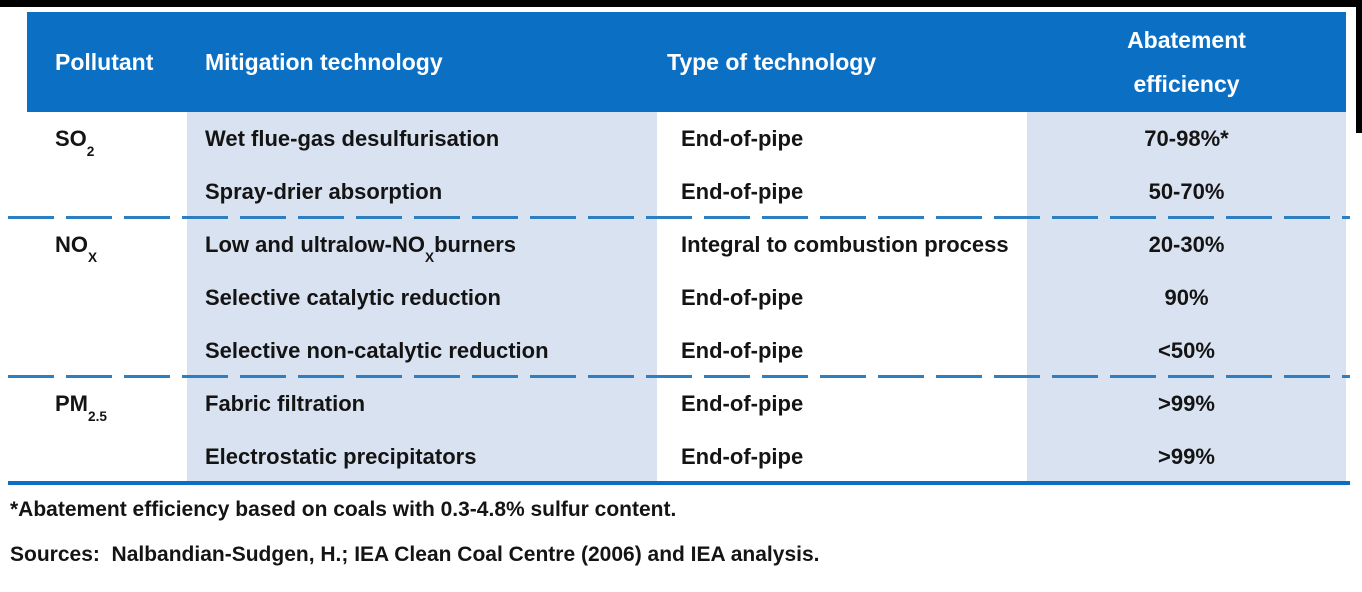 Image resolution: width=1362 pixels, height=592 pixels. Describe the element at coordinates (1186, 244) in the screenshot. I see `efficiency-cell: 20-30%` at that location.